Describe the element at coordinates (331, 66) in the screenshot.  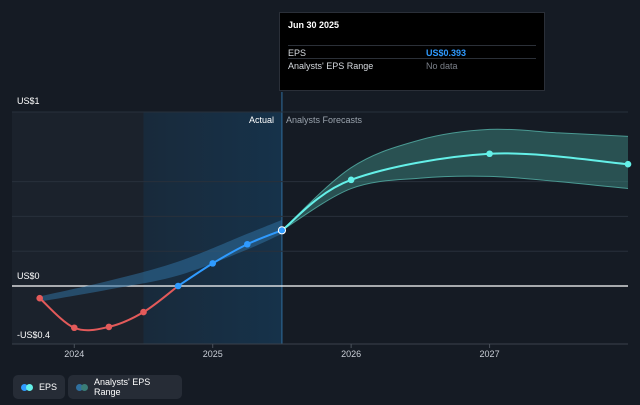
I see `tooltip-range-label: Analysts' EPS Range` at that location.